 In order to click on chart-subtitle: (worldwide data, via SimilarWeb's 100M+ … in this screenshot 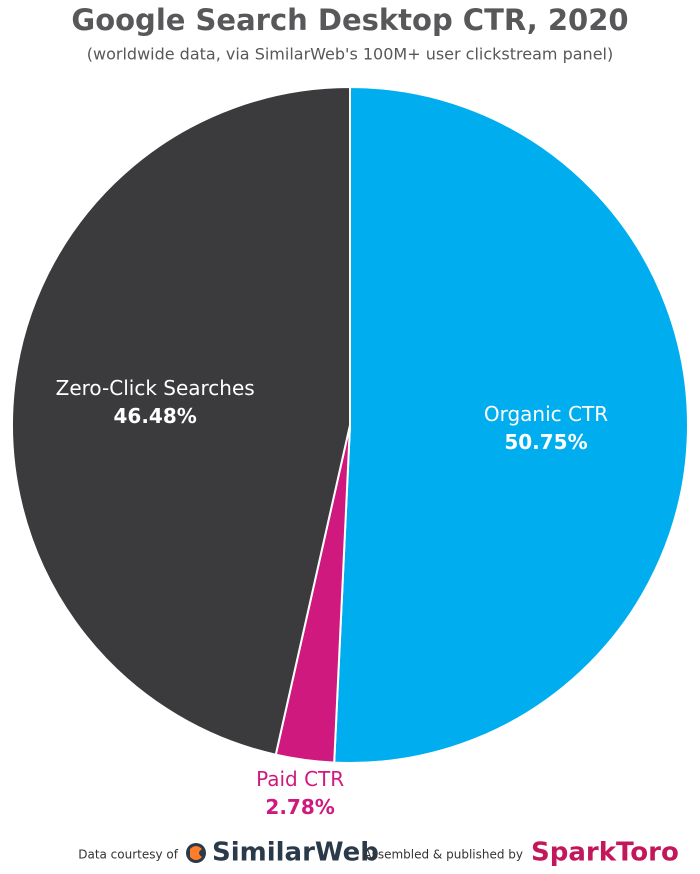, I will do `click(350, 54)`.